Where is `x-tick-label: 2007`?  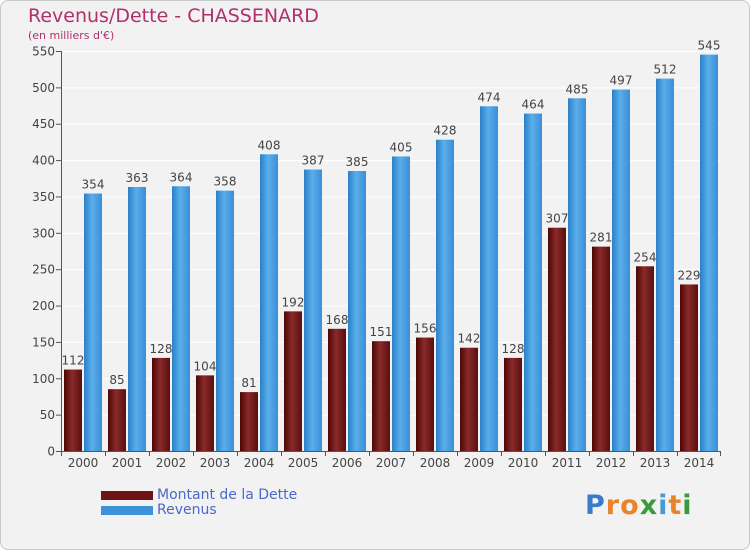
x-tick-label: 2007 is located at coordinates (391, 463).